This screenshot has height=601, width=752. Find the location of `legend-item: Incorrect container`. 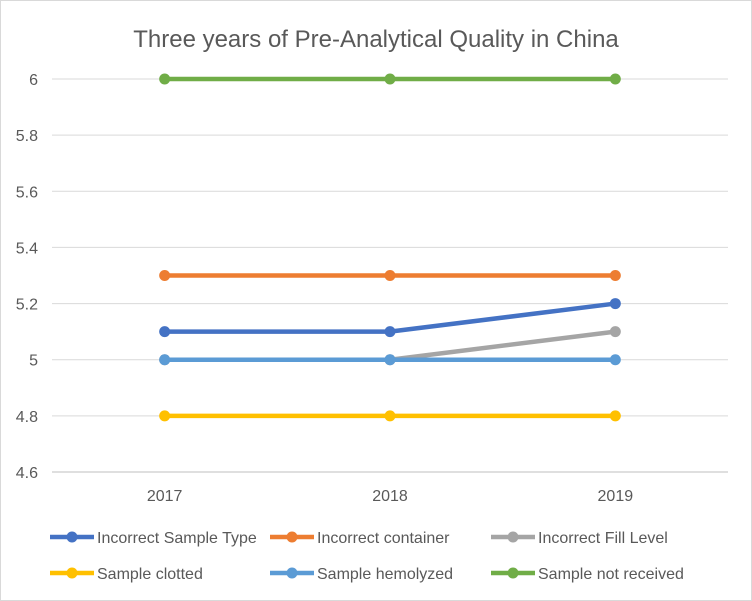

legend-item: Incorrect container is located at coordinates (360, 538).